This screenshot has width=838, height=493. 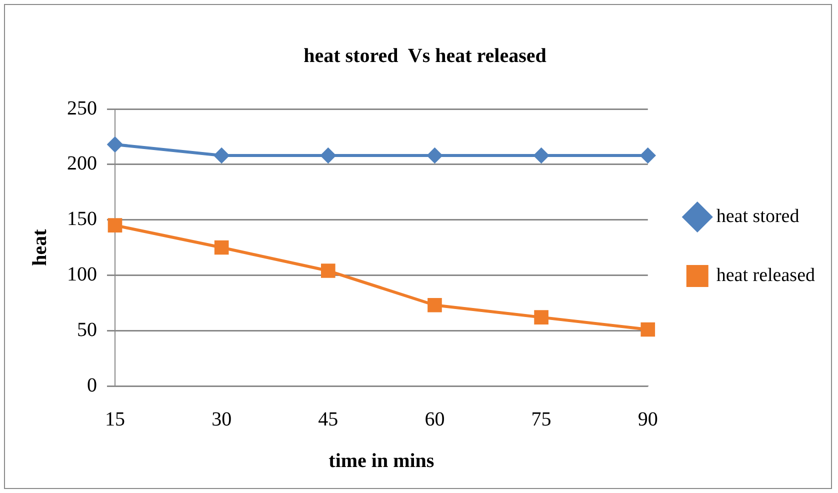 I want to click on y-tick-label: 200, so click(x=82, y=163).